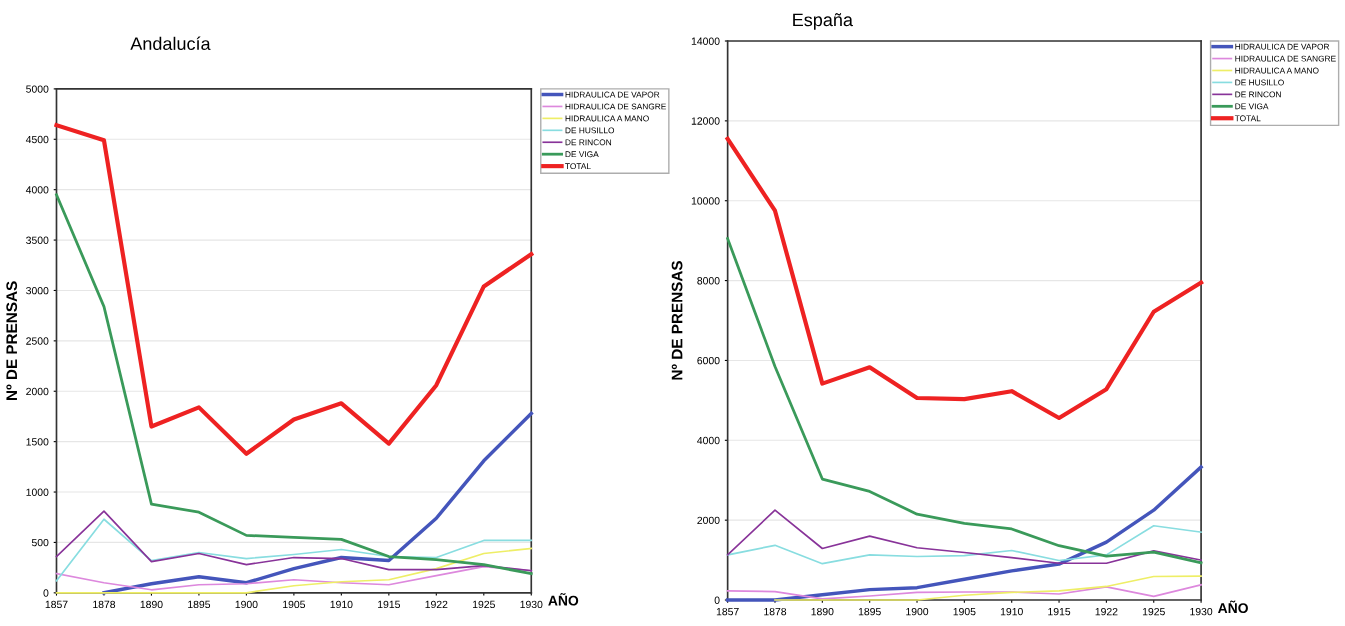  I want to click on y-tick-label: 5000, so click(37, 89).